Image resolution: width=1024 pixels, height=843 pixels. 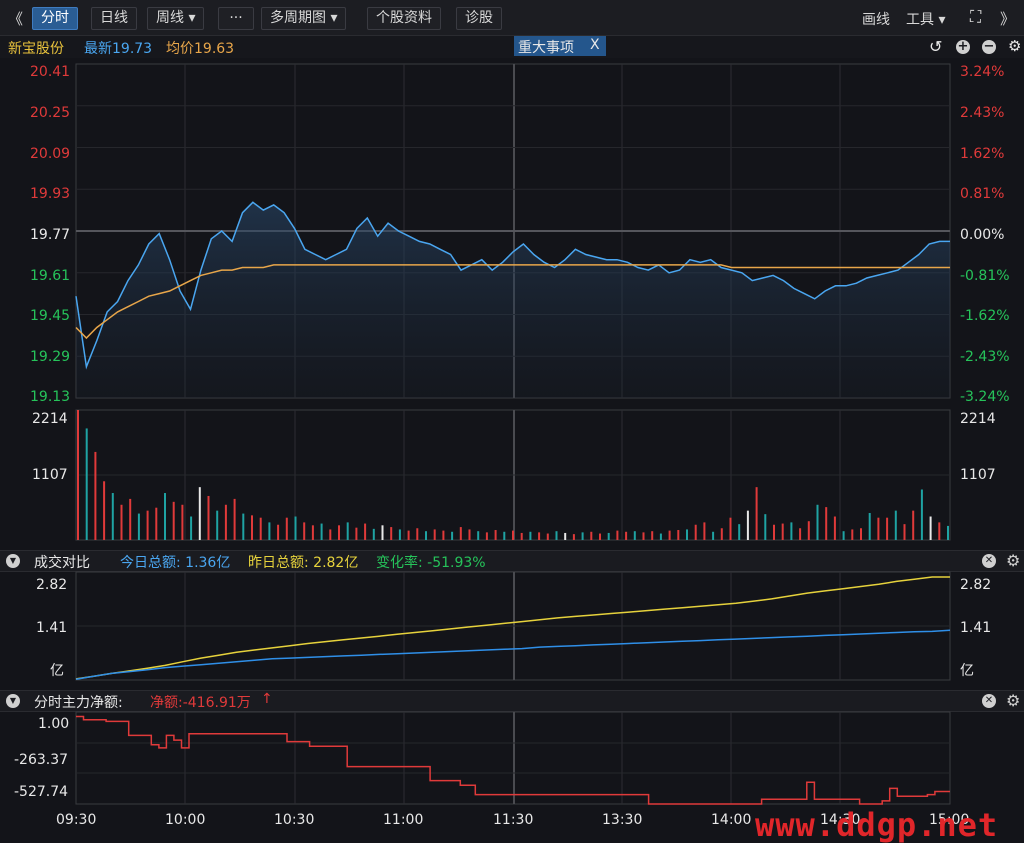 I want to click on settings-gear-icon: ⚙, so click(x=1015, y=46).